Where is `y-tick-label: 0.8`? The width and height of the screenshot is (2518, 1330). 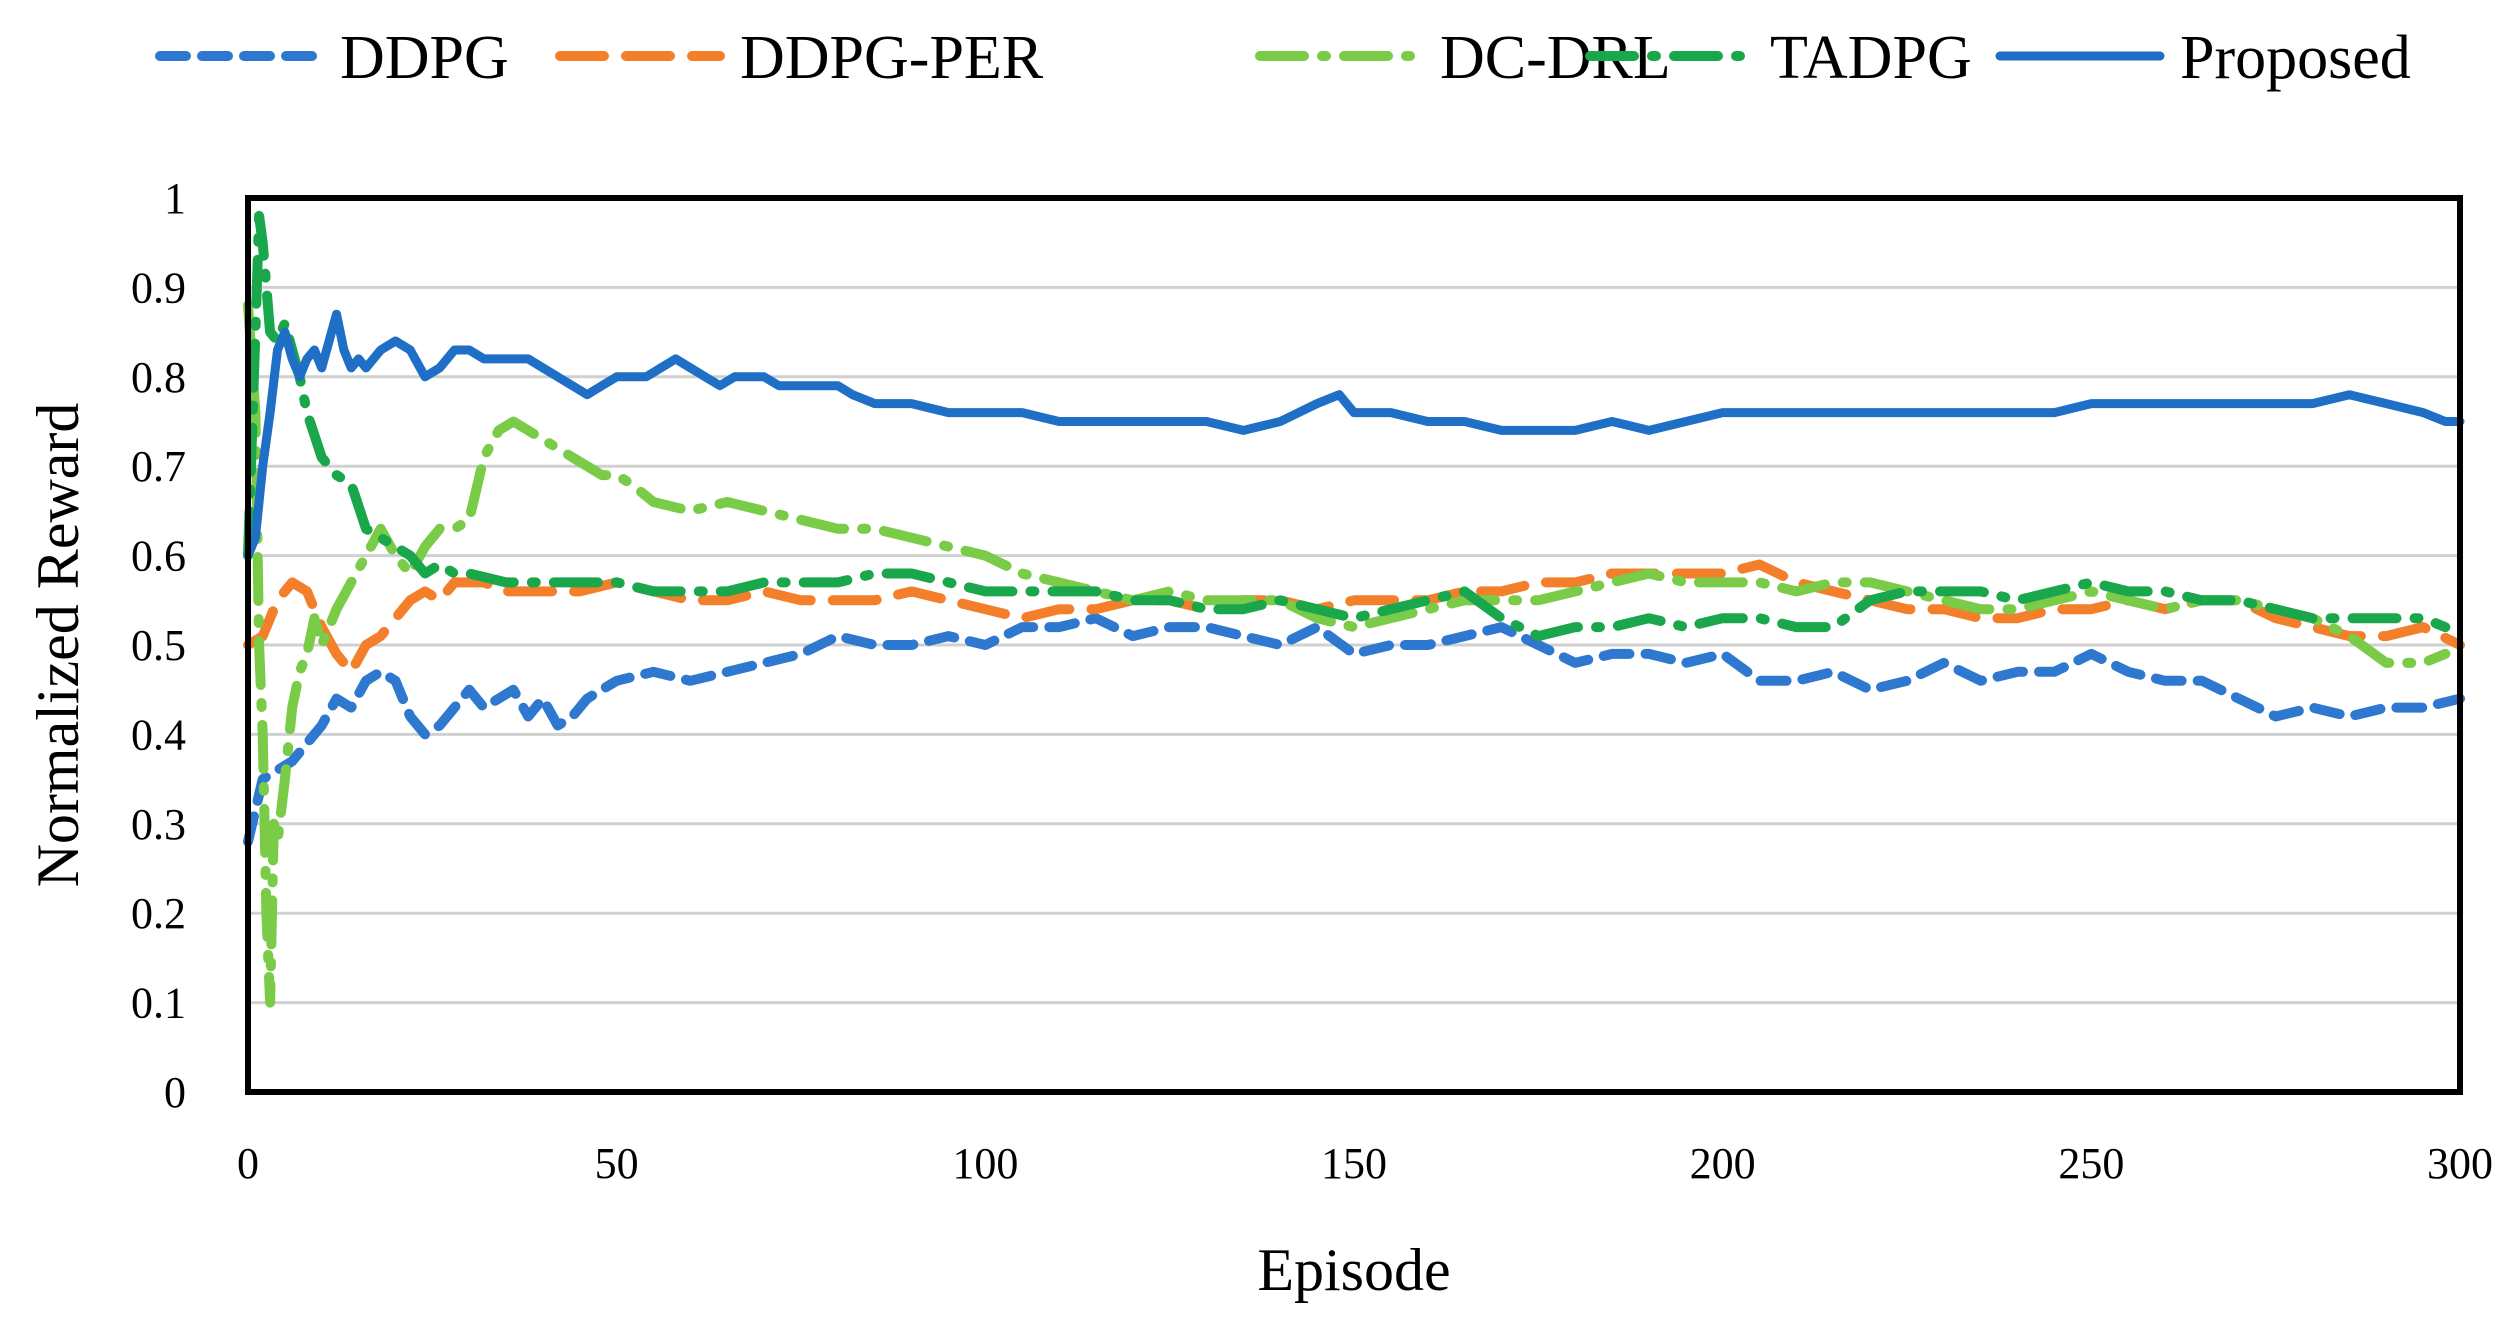
y-tick-label: 0.8 is located at coordinates (158, 377).